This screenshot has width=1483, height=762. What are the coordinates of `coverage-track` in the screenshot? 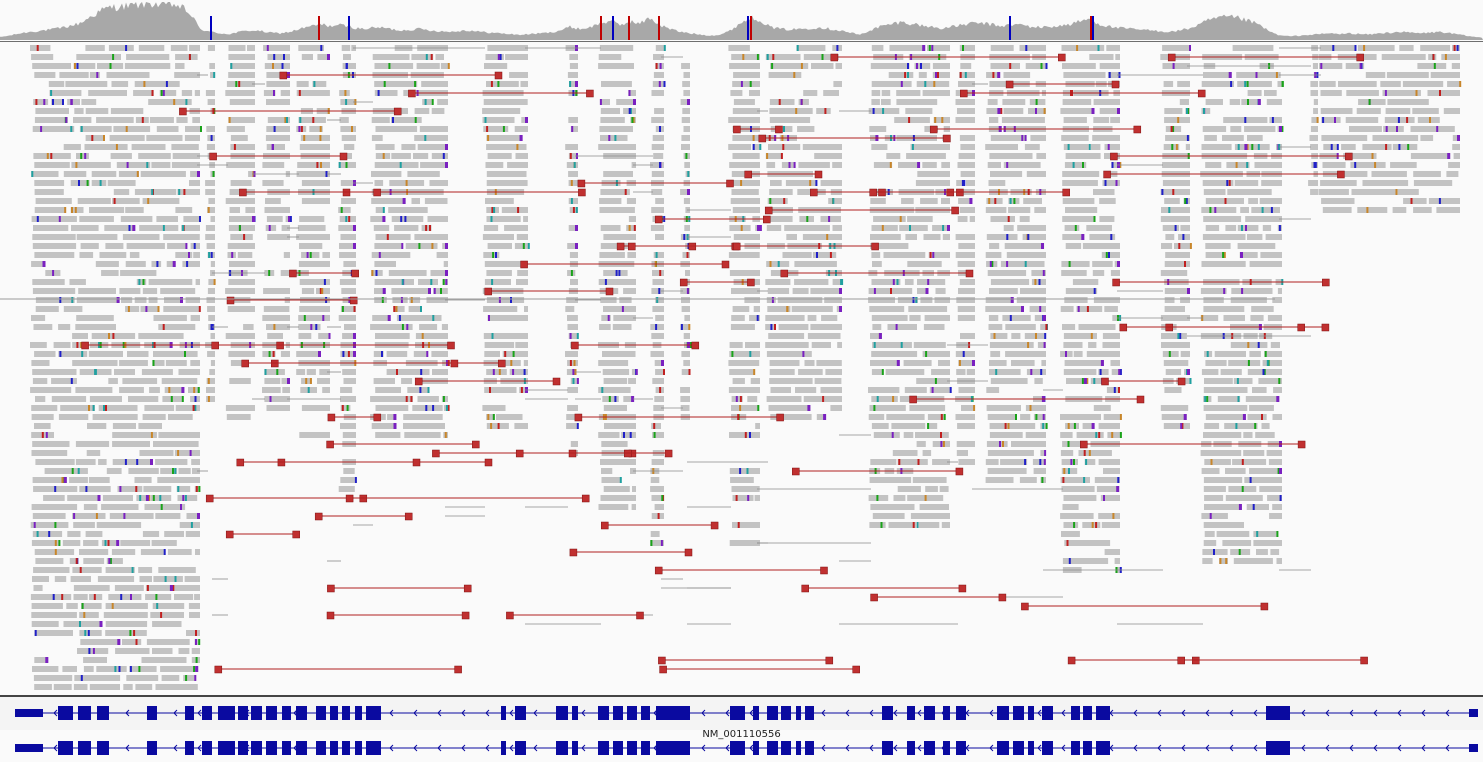 It's located at (741, 21).